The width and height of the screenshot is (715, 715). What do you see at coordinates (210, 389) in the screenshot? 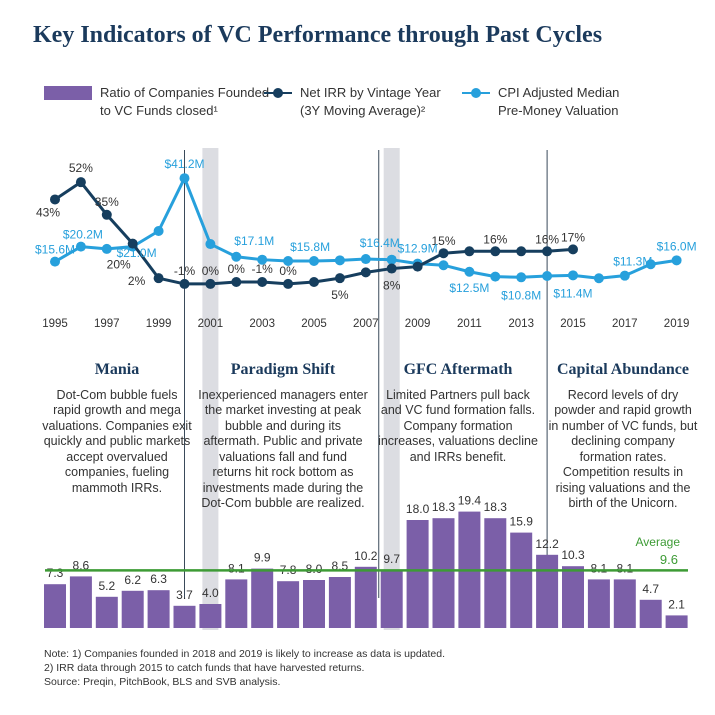
I see `shaded-band-2001` at bounding box center [210, 389].